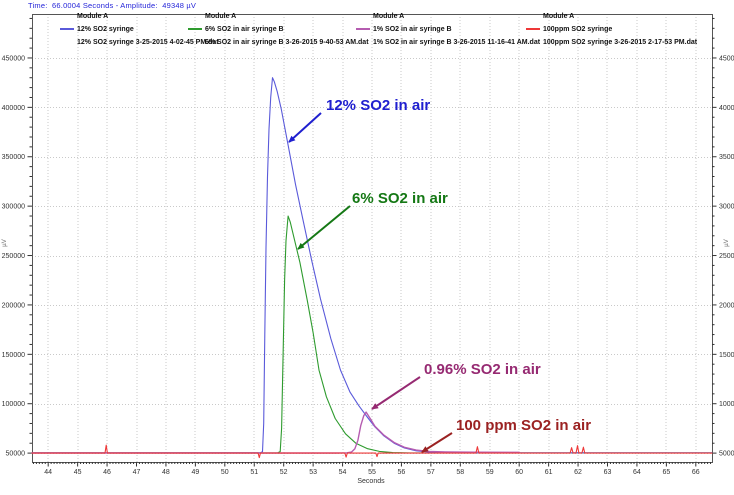 This screenshot has width=734, height=495. I want to click on legend-line-sample-magenta, so click(363, 29).